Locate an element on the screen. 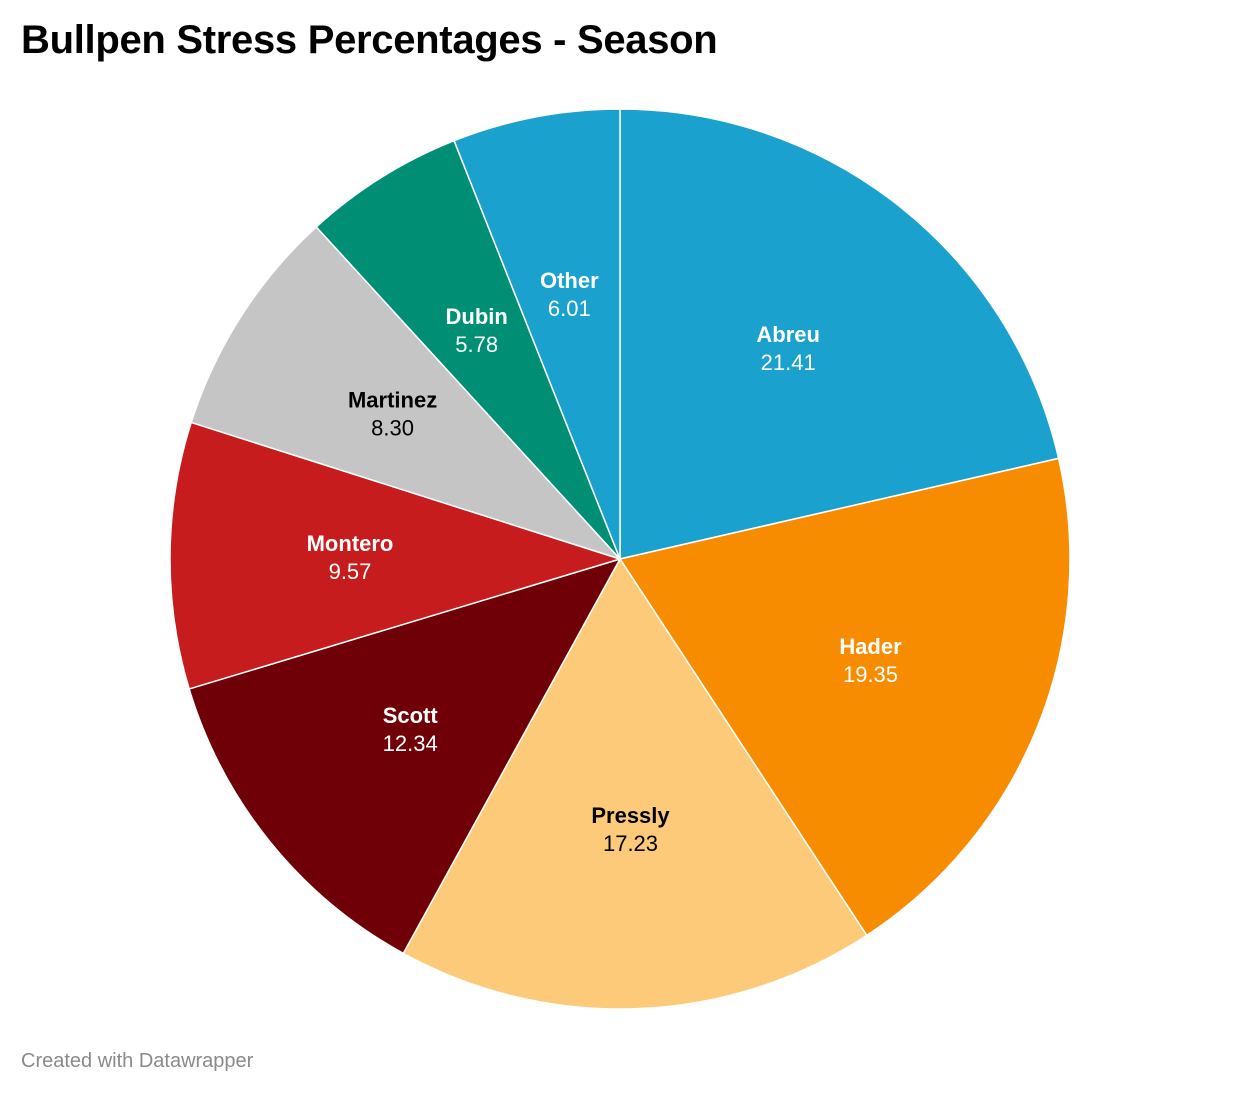  slice-label-scott: Scott is located at coordinates (411, 715).